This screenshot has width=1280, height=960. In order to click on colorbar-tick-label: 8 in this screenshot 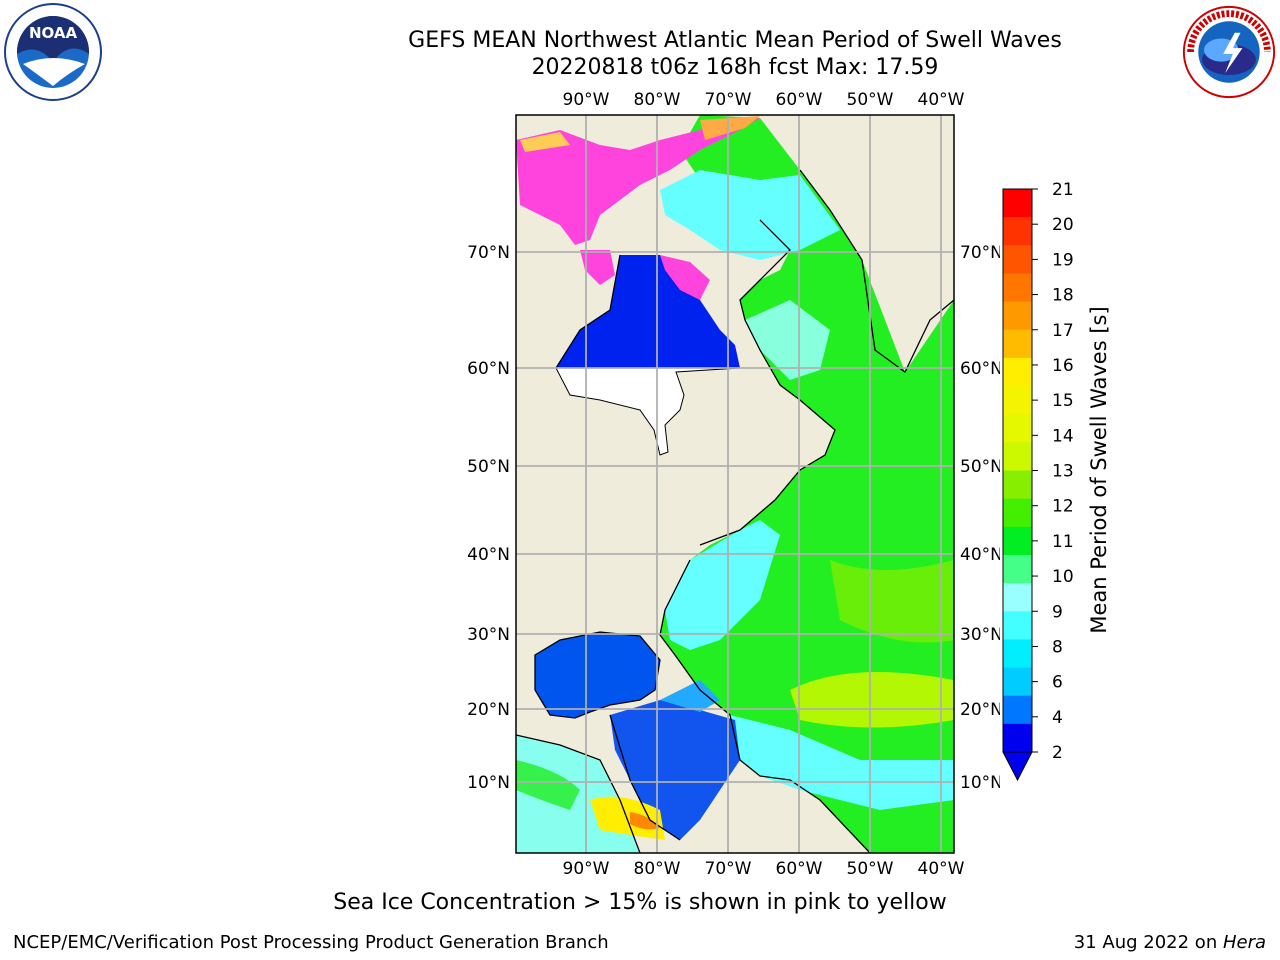, I will do `click(1057, 647)`.